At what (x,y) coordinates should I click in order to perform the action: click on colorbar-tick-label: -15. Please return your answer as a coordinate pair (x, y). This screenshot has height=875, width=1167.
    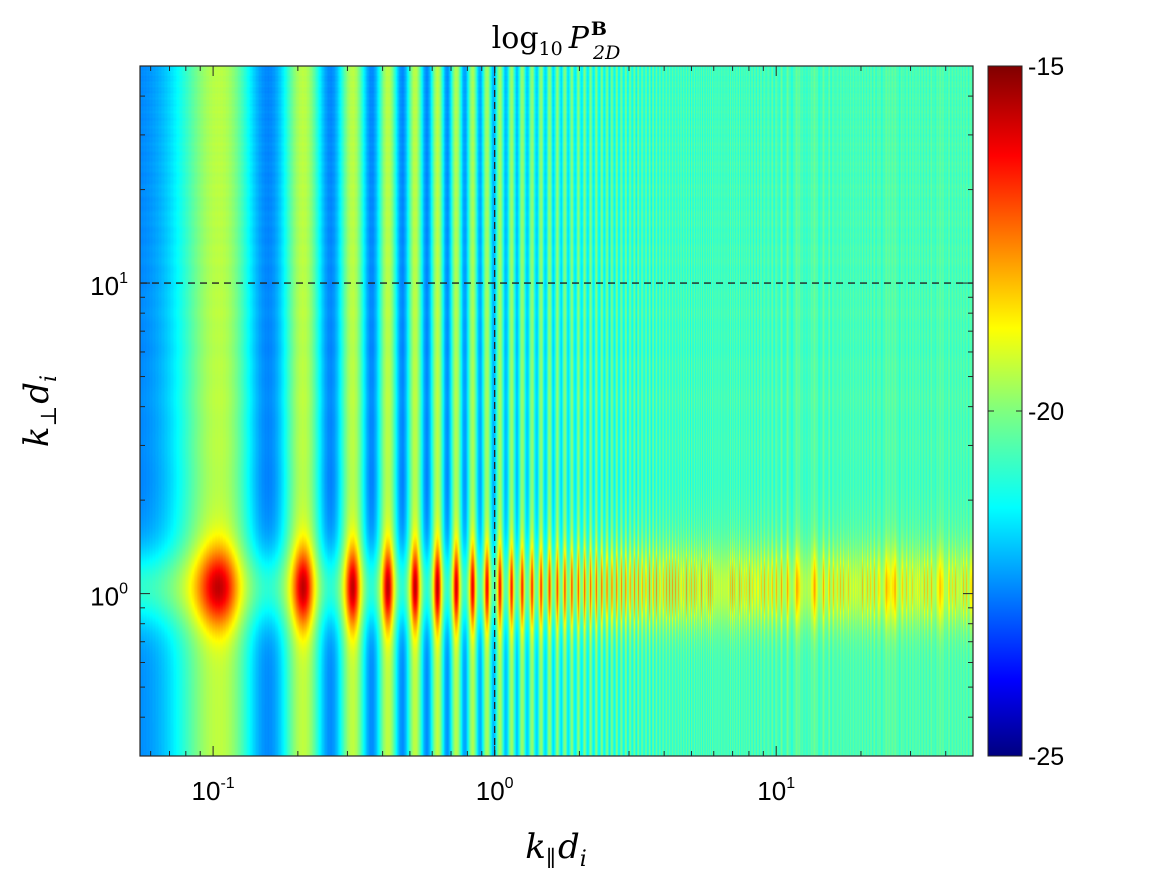
    Looking at the image, I should click on (1046, 67).